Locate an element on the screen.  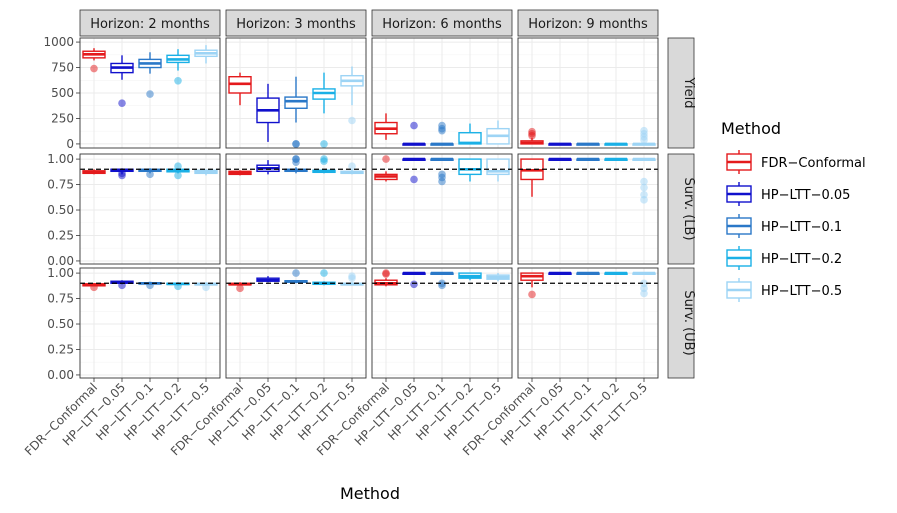
legend-item: HP−LTT−0.05 is located at coordinates (788, 194).